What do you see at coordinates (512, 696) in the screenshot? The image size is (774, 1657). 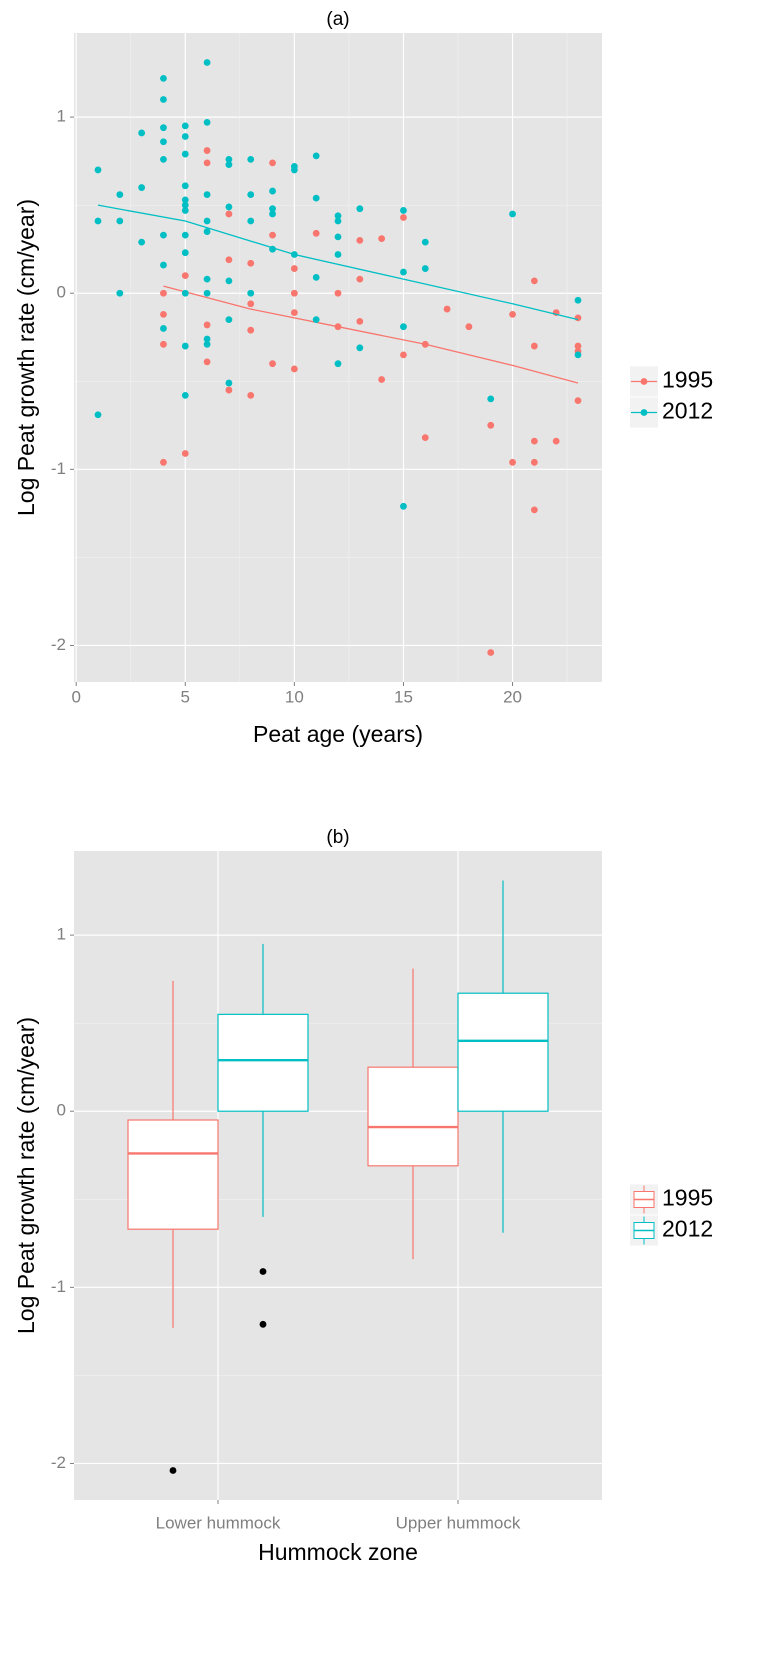 I see `x-tick-label: 20` at bounding box center [512, 696].